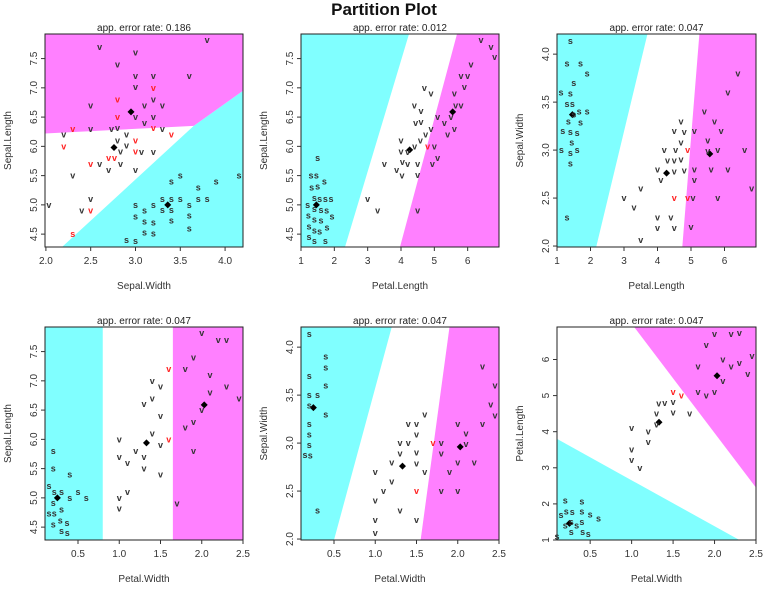  What do you see at coordinates (34, 351) in the screenshot?
I see `y-tick-label: 7.5` at bounding box center [34, 351].